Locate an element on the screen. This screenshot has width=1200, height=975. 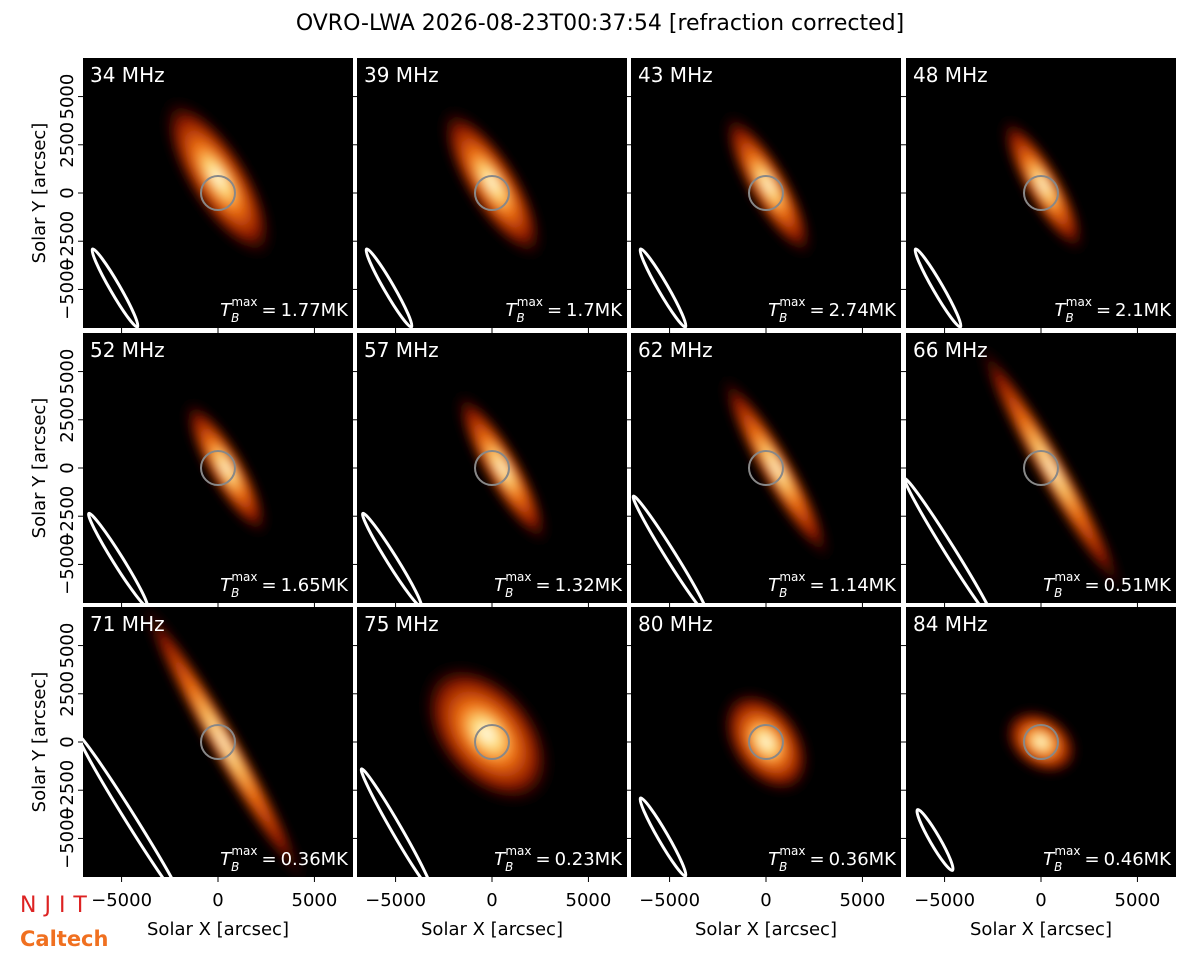
y-tick-label: −5000 is located at coordinates (67, 564).